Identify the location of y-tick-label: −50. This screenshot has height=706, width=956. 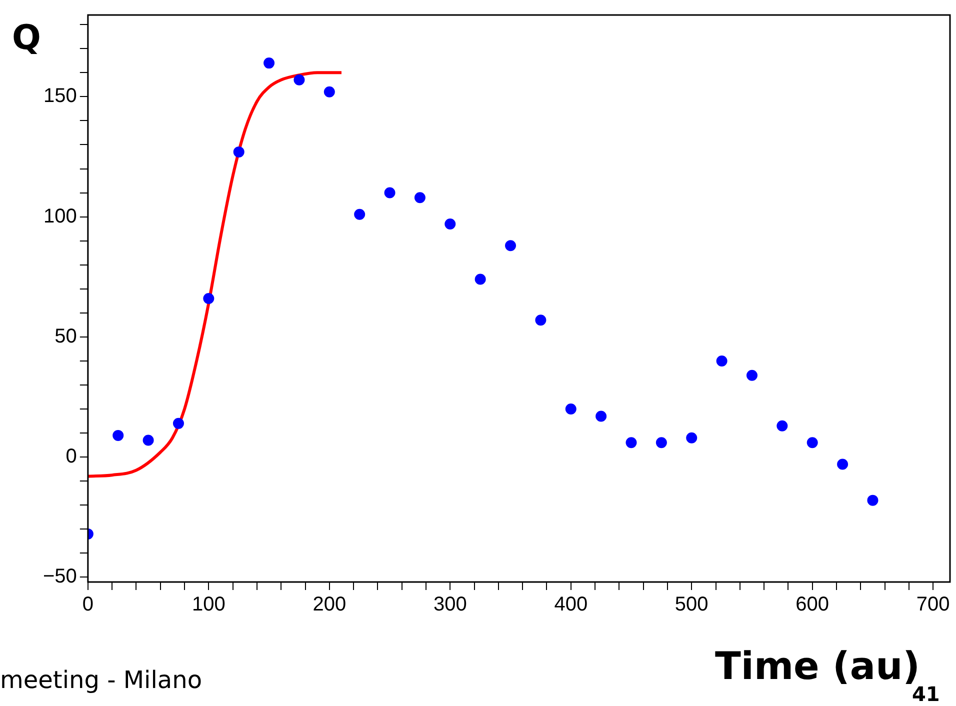
(59, 577).